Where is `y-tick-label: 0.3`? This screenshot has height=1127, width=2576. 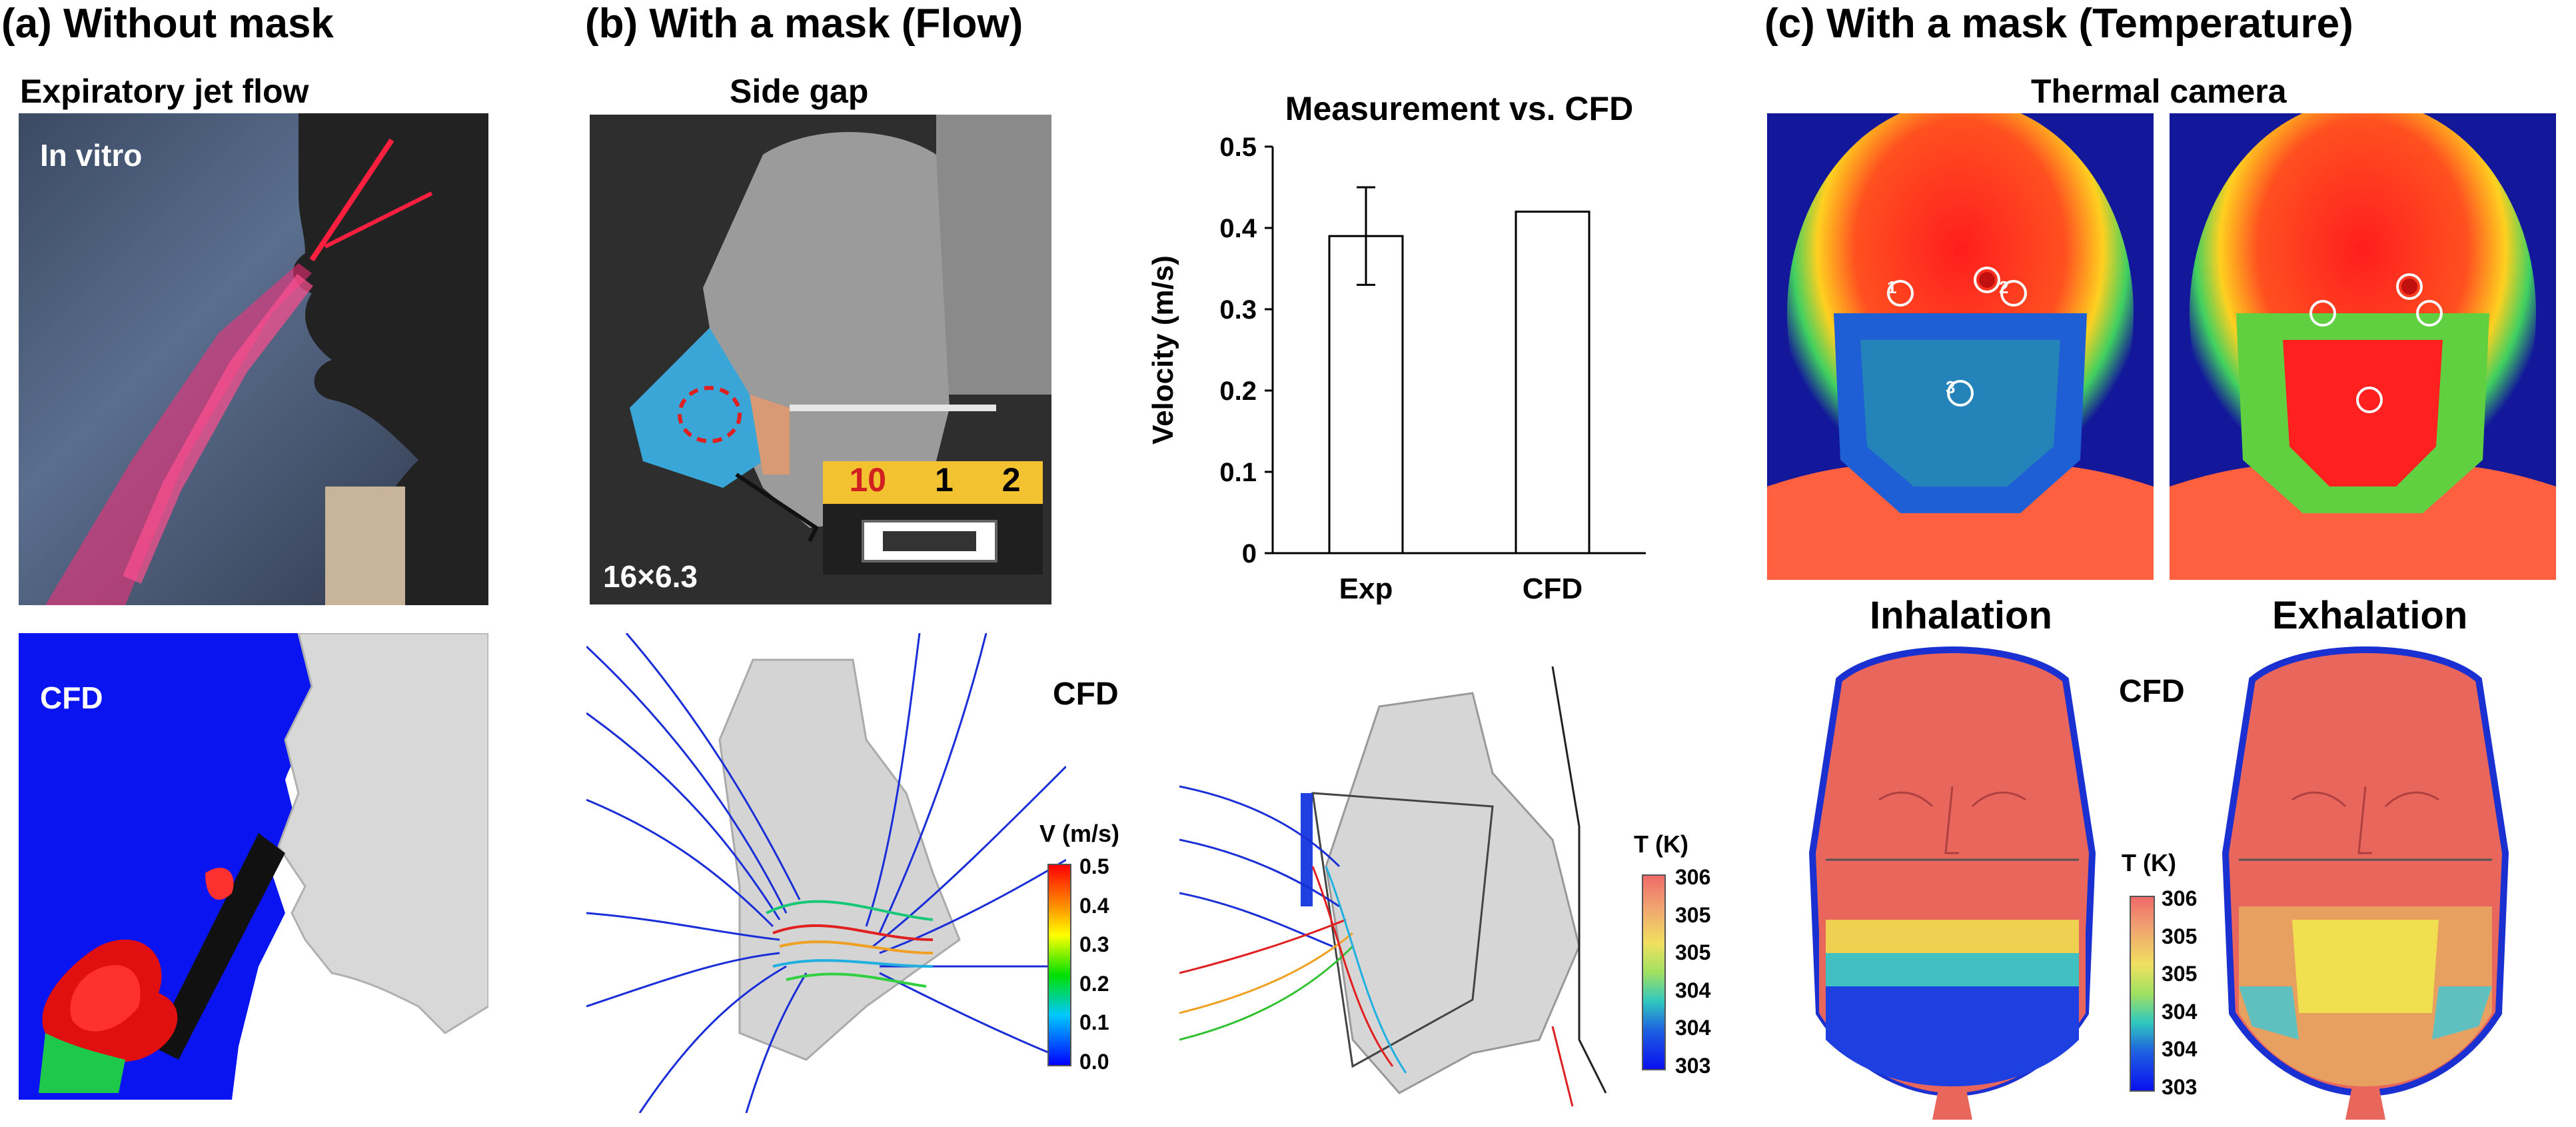 y-tick-label: 0.3 is located at coordinates (1238, 310).